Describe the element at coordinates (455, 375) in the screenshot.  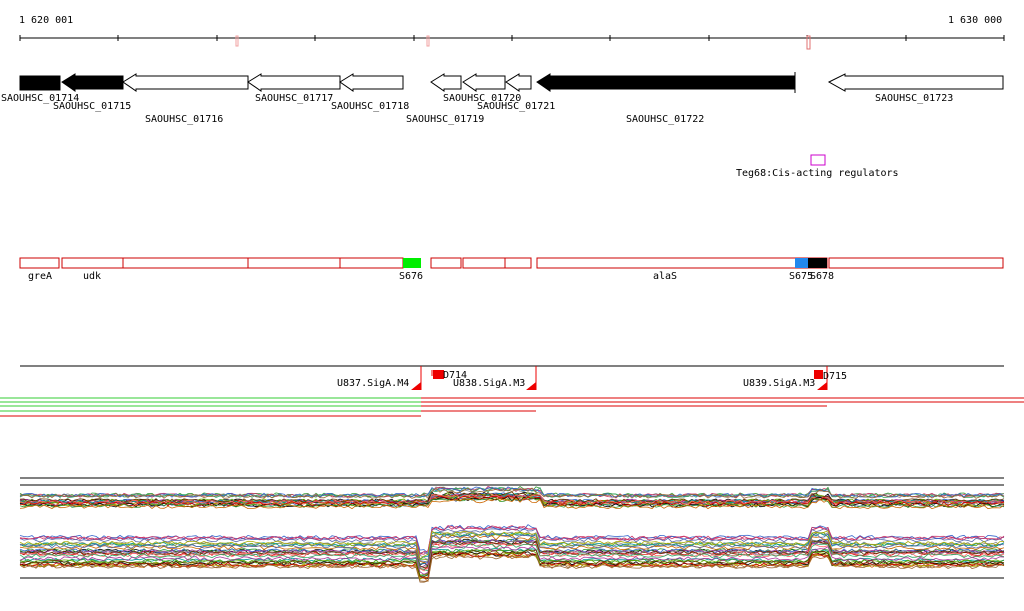
I see `terminator-label: D714` at that location.